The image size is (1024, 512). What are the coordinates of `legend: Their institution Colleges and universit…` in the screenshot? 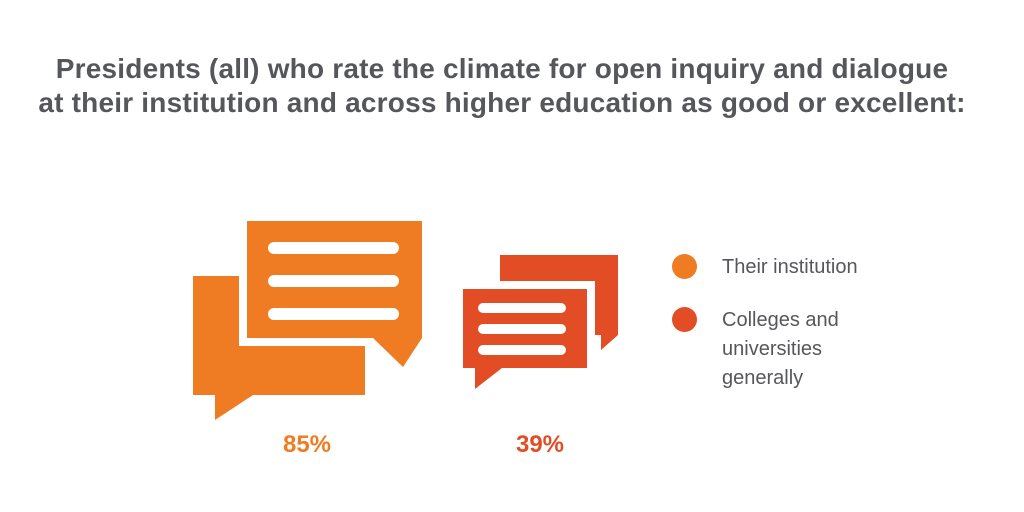 It's located at (768, 323).